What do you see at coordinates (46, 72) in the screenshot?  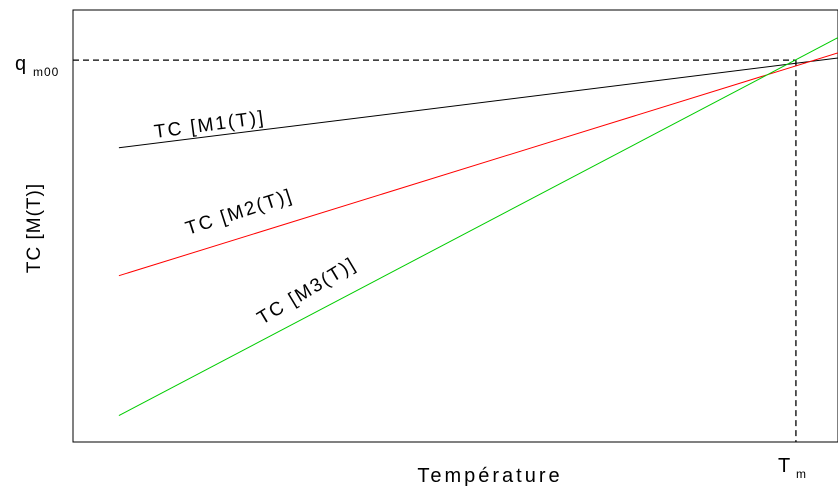 I see `y-tick-sub: m00` at bounding box center [46, 72].